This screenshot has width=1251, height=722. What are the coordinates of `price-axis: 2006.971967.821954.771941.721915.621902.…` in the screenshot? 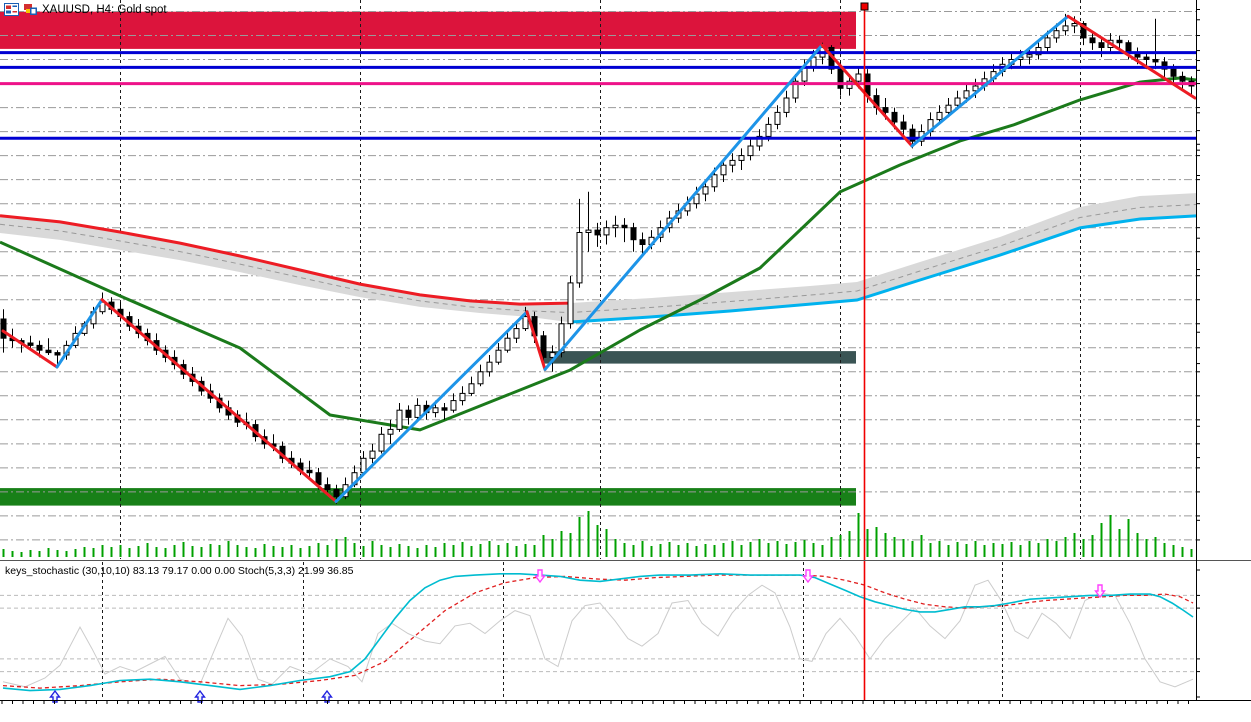 It's located at (1223, 350).